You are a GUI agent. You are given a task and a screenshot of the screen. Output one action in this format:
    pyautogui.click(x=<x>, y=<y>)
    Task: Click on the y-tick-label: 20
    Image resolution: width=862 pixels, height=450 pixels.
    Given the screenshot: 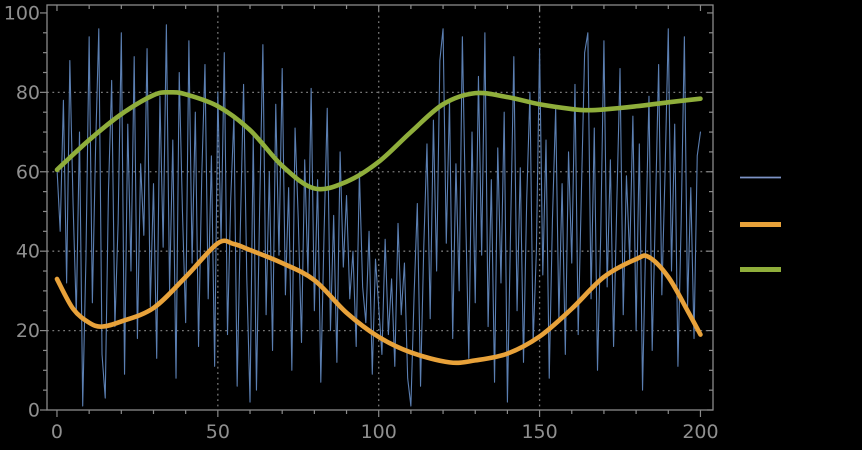 What is the action you would take?
    pyautogui.click(x=28, y=331)
    